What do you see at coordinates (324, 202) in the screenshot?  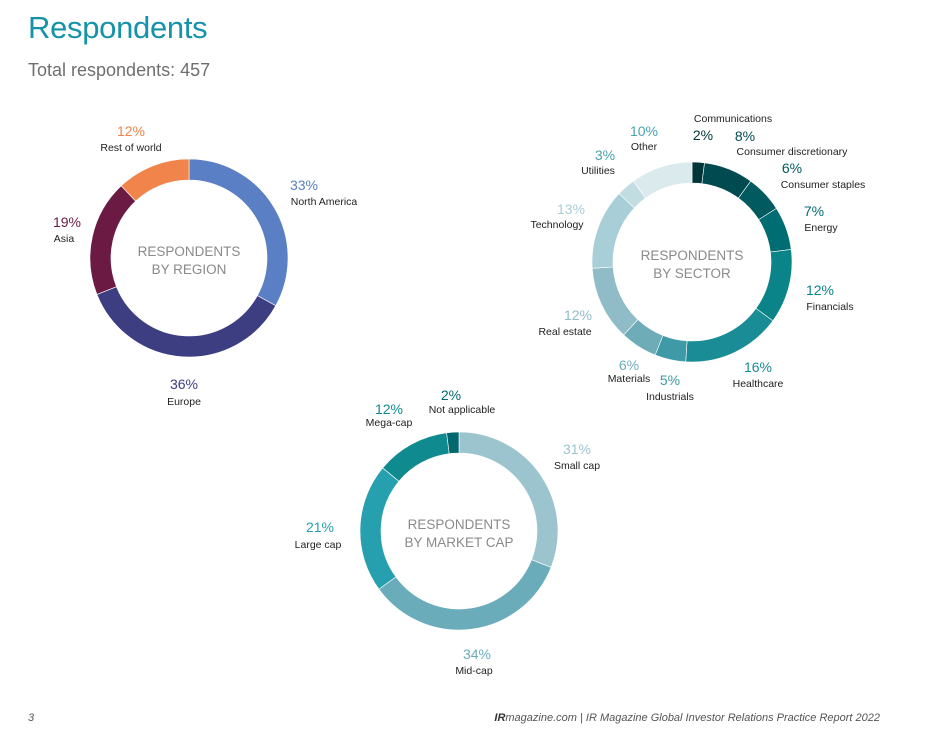 I see `slice-name-label: North America` at bounding box center [324, 202].